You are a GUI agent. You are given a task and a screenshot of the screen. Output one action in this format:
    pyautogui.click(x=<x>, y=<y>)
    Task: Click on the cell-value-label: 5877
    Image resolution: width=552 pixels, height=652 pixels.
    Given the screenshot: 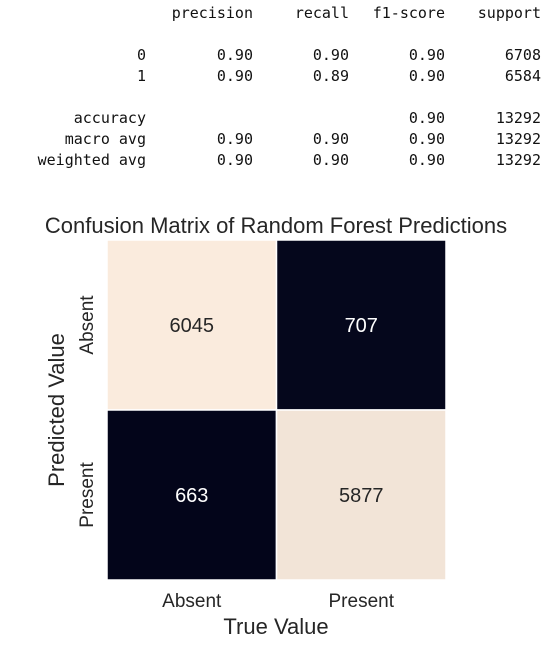 What is the action you would take?
    pyautogui.click(x=361, y=496)
    